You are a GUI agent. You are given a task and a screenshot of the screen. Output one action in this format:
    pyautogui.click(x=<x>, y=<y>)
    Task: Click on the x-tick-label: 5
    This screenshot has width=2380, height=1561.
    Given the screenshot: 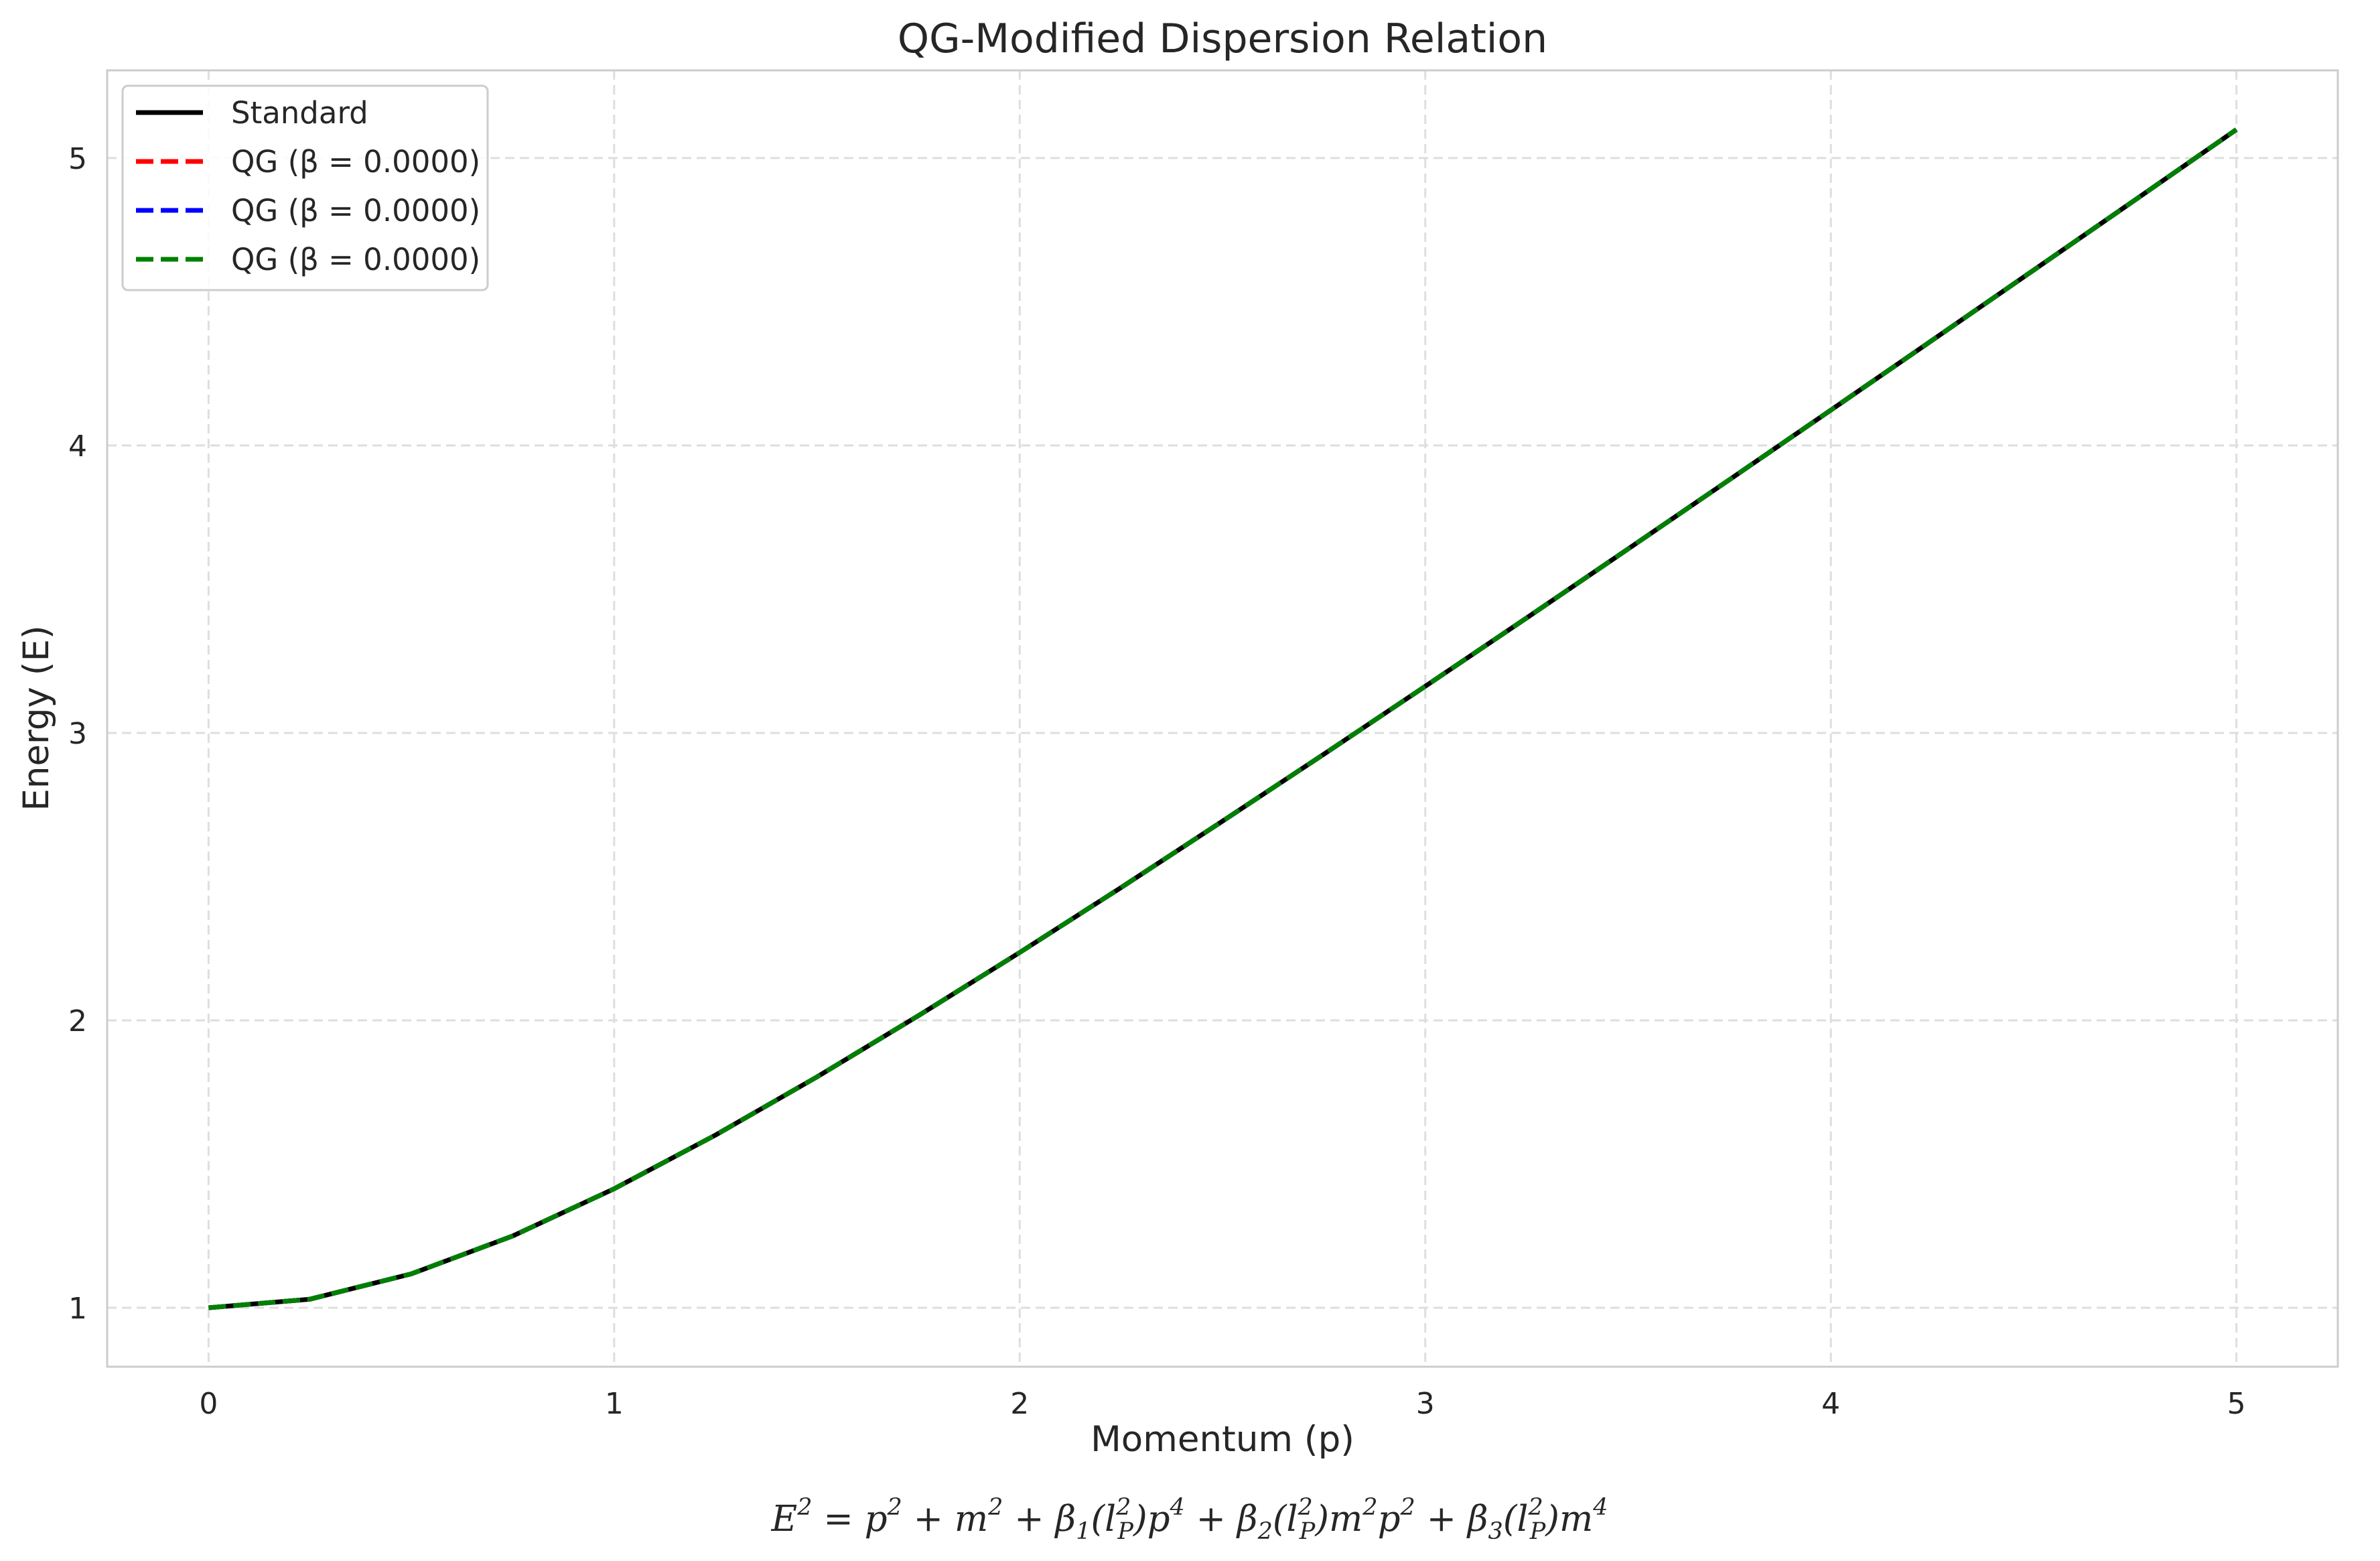 What is the action you would take?
    pyautogui.click(x=2237, y=1404)
    